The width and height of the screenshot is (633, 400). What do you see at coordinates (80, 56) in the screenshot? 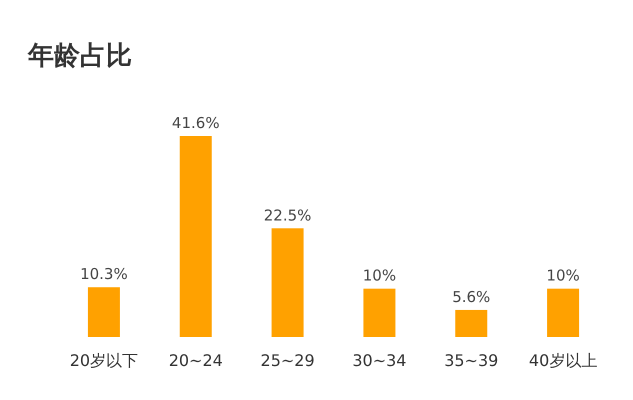
I see `title: 年龄占比` at bounding box center [80, 56].